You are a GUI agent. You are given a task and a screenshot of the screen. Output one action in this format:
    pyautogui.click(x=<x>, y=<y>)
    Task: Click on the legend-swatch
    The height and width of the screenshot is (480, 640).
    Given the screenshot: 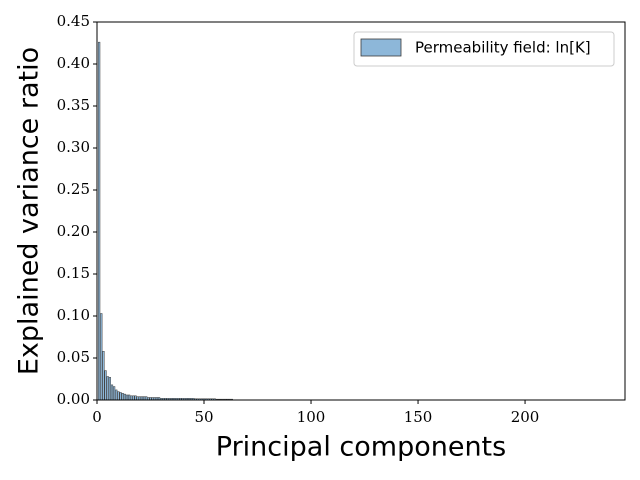 What is the action you would take?
    pyautogui.click(x=381, y=47)
    